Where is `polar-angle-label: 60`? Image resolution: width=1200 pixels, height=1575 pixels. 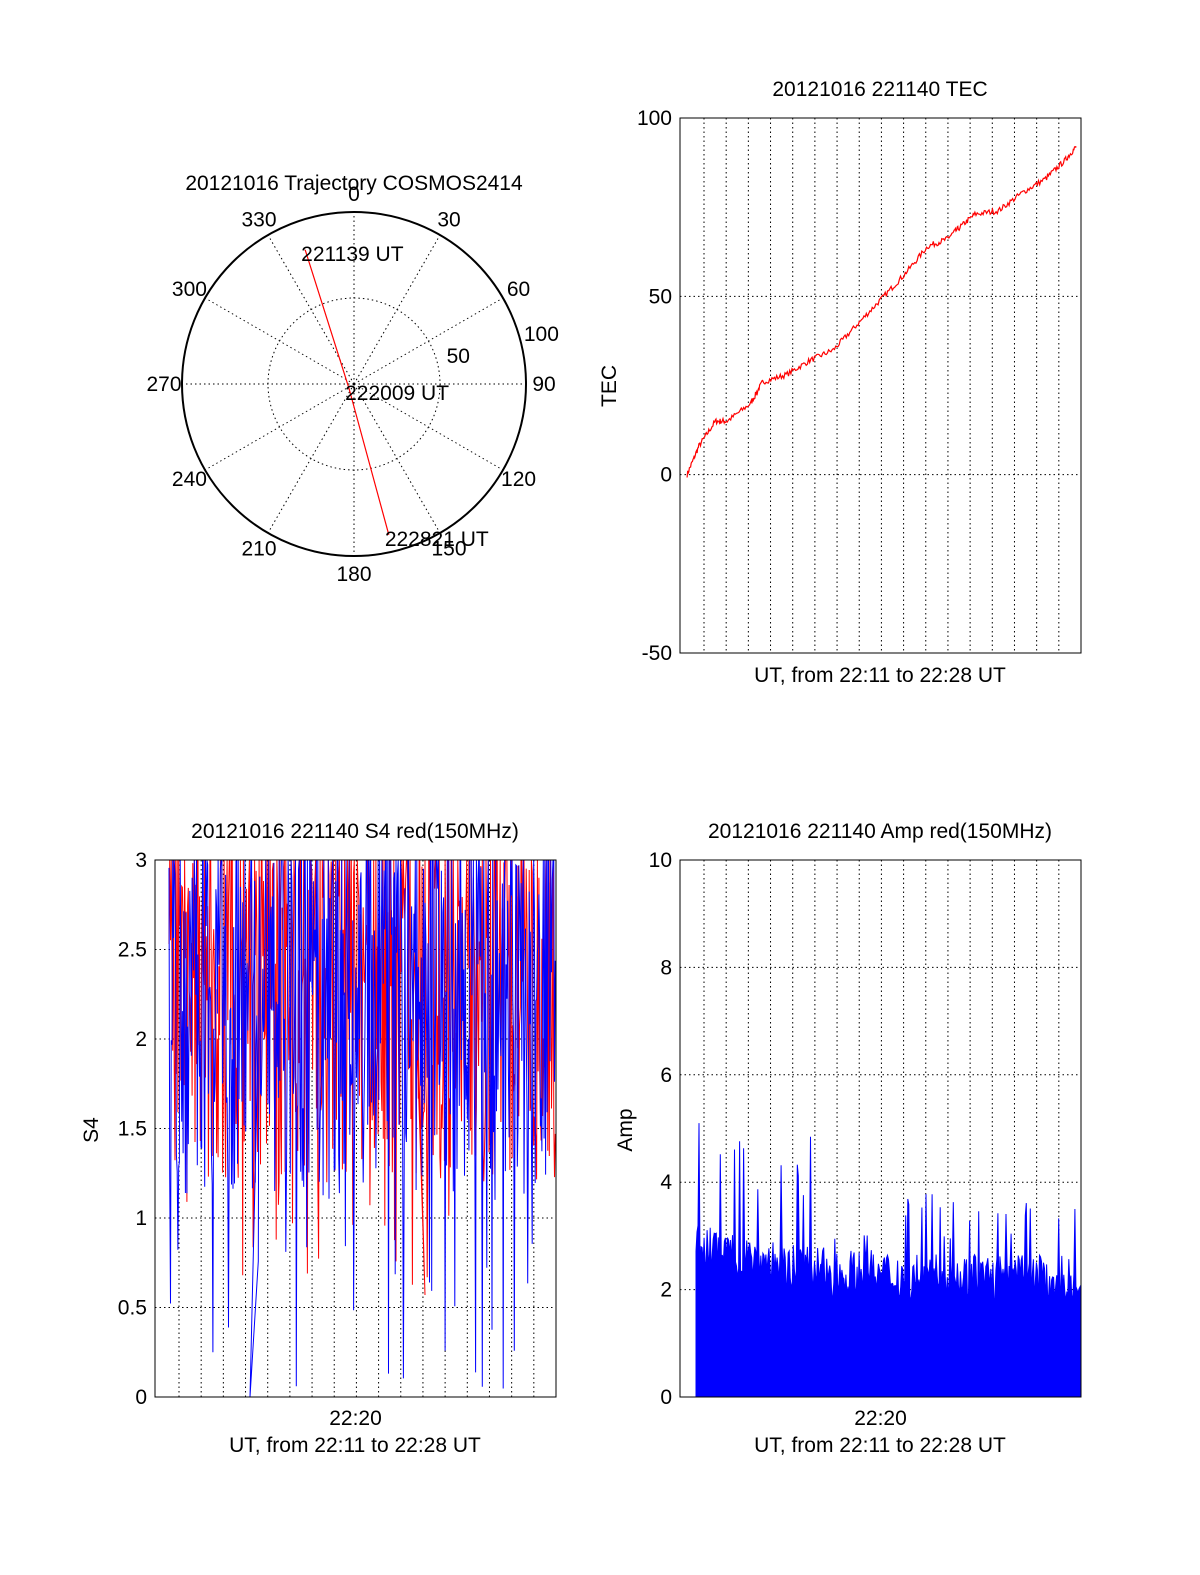
polar-angle-label: 60 is located at coordinates (518, 289).